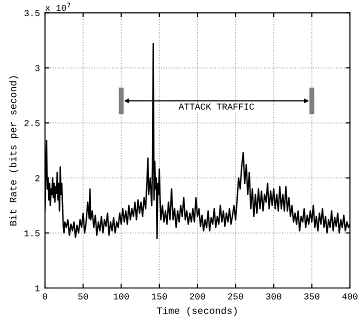 The width and height of the screenshot is (360, 320). I want to click on annotation: ATTACK TRAFFIC, so click(216, 107).